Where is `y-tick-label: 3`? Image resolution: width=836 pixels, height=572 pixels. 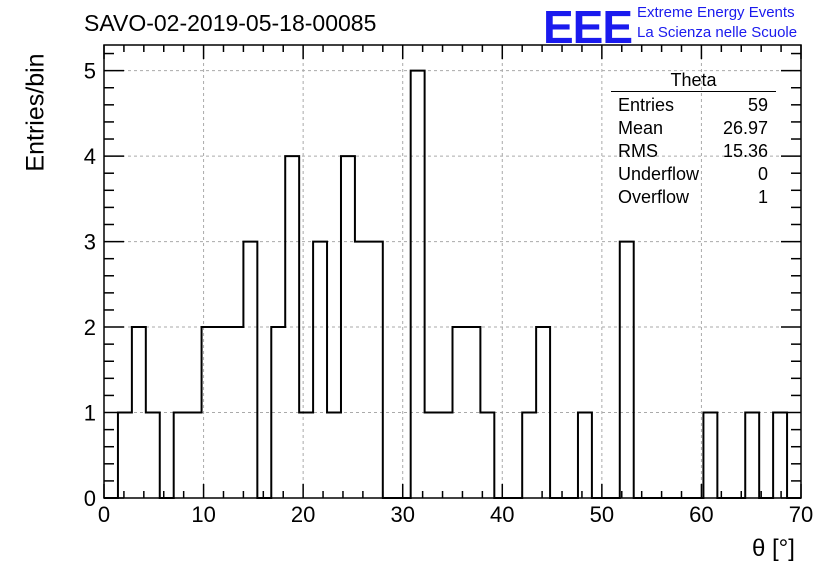 y-tick-label: 3 is located at coordinates (90, 242).